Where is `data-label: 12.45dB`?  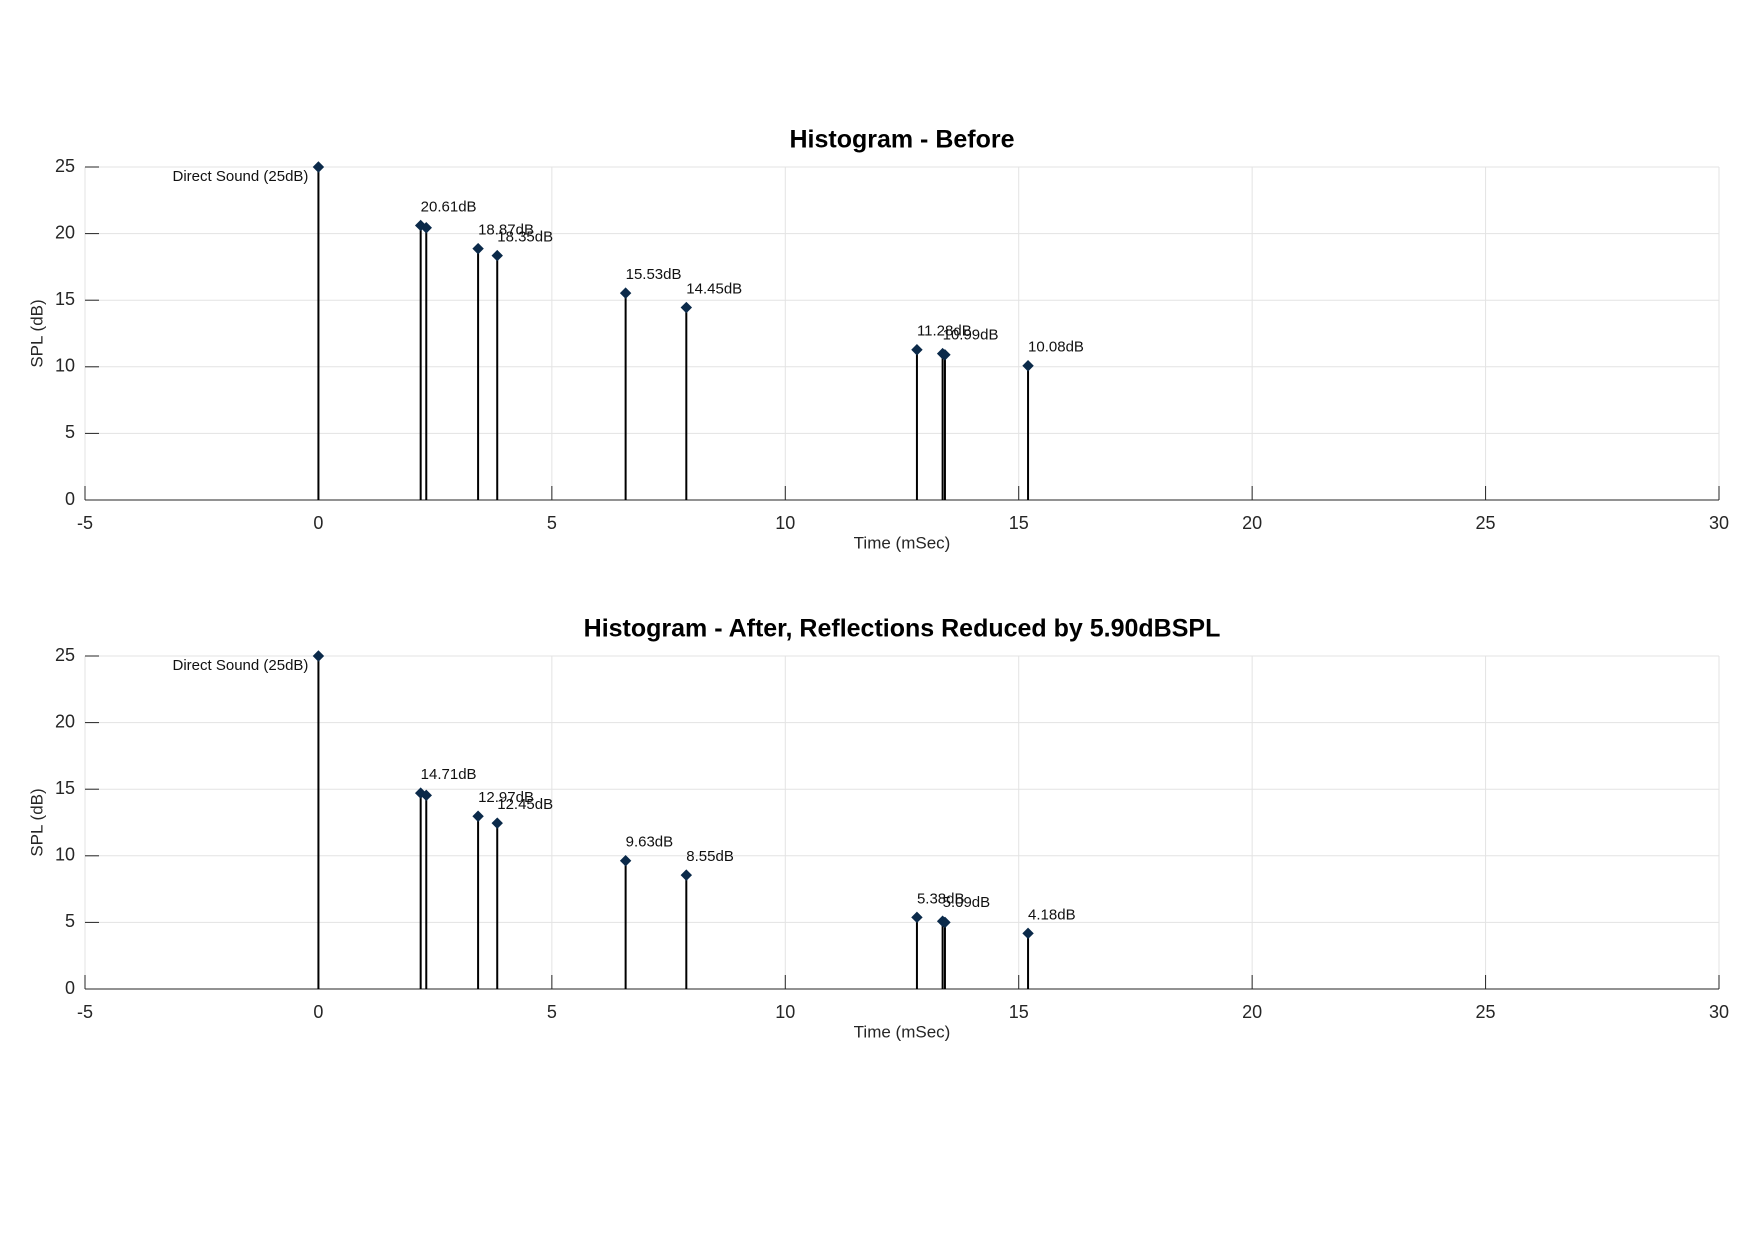
data-label: 12.45dB is located at coordinates (525, 804).